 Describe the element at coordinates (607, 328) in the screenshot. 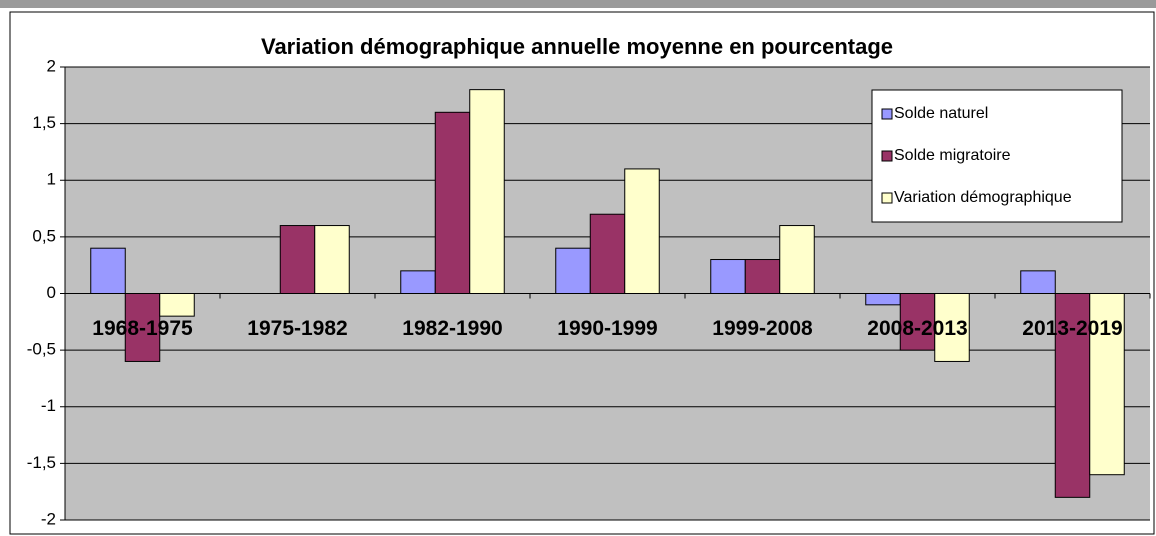

I see `x-tick-label: 1990-1999` at that location.